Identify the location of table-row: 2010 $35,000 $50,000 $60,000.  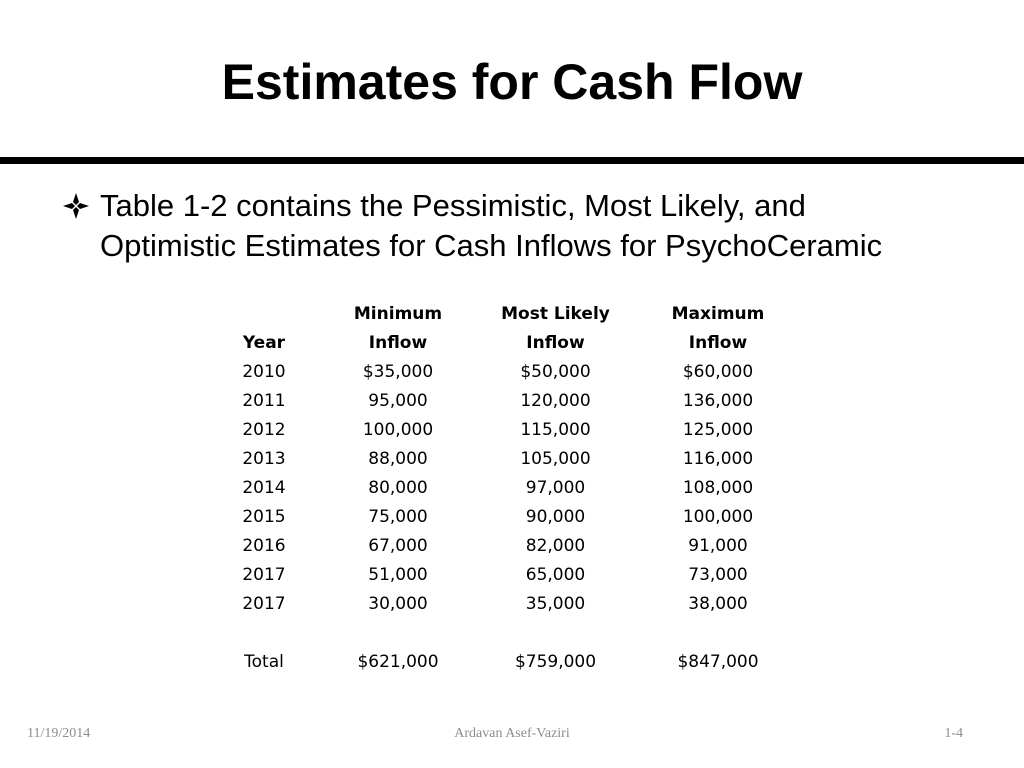
(516, 372).